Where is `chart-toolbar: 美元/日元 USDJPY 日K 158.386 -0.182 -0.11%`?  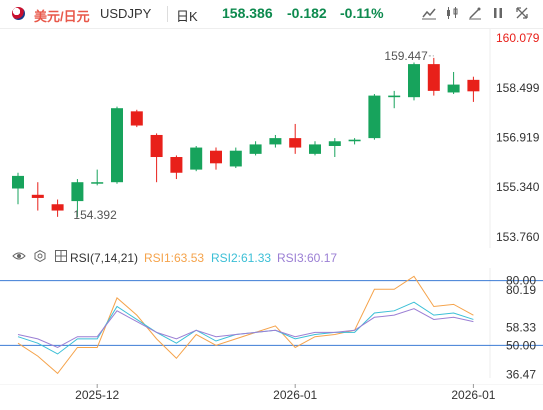
chart-toolbar: 美元/日元 USDJPY 日K 158.386 -0.182 -0.11% is located at coordinates (271, 14).